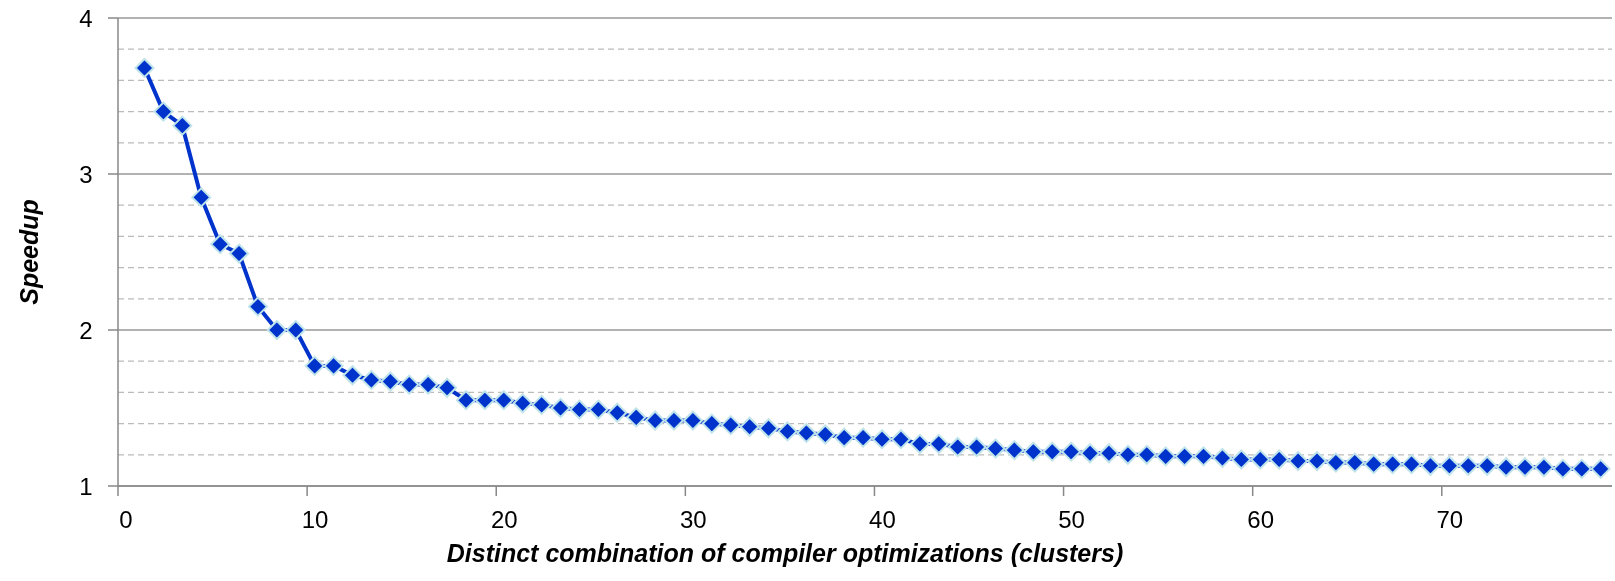 The width and height of the screenshot is (1615, 581). Describe the element at coordinates (504, 519) in the screenshot. I see `x-tick-label: 20` at that location.